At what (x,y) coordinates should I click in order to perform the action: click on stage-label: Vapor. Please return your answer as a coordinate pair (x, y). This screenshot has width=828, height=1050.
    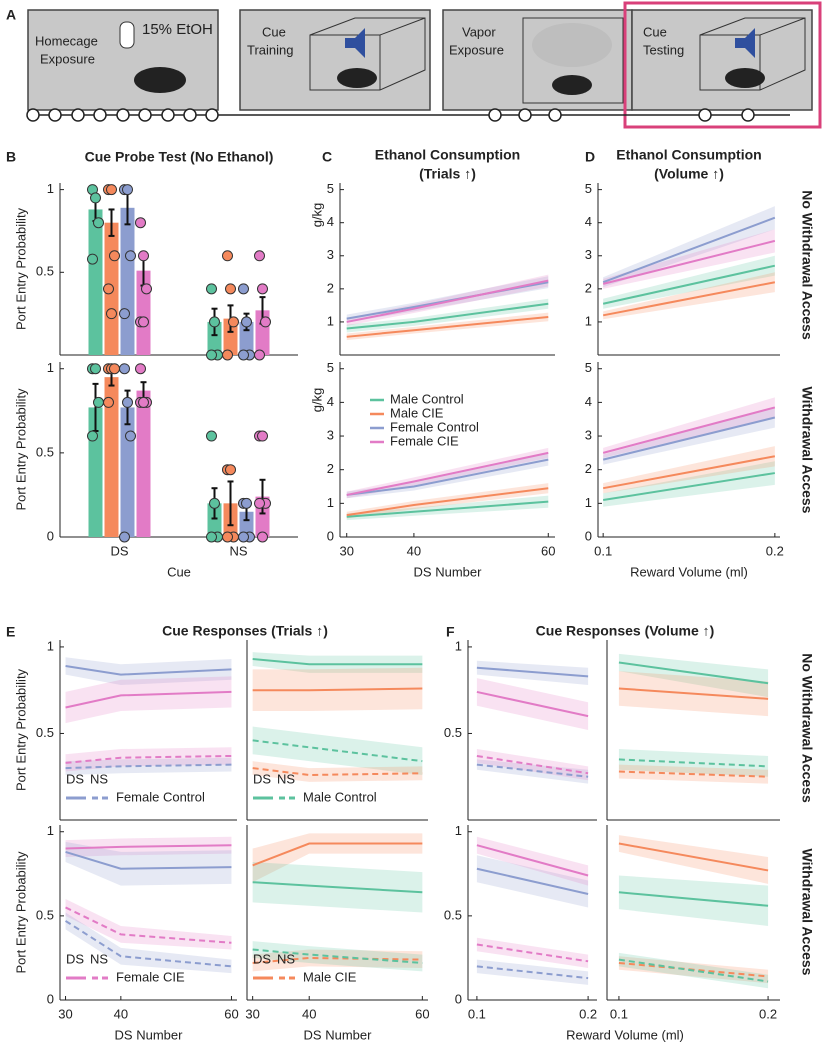
    Looking at the image, I should click on (479, 31).